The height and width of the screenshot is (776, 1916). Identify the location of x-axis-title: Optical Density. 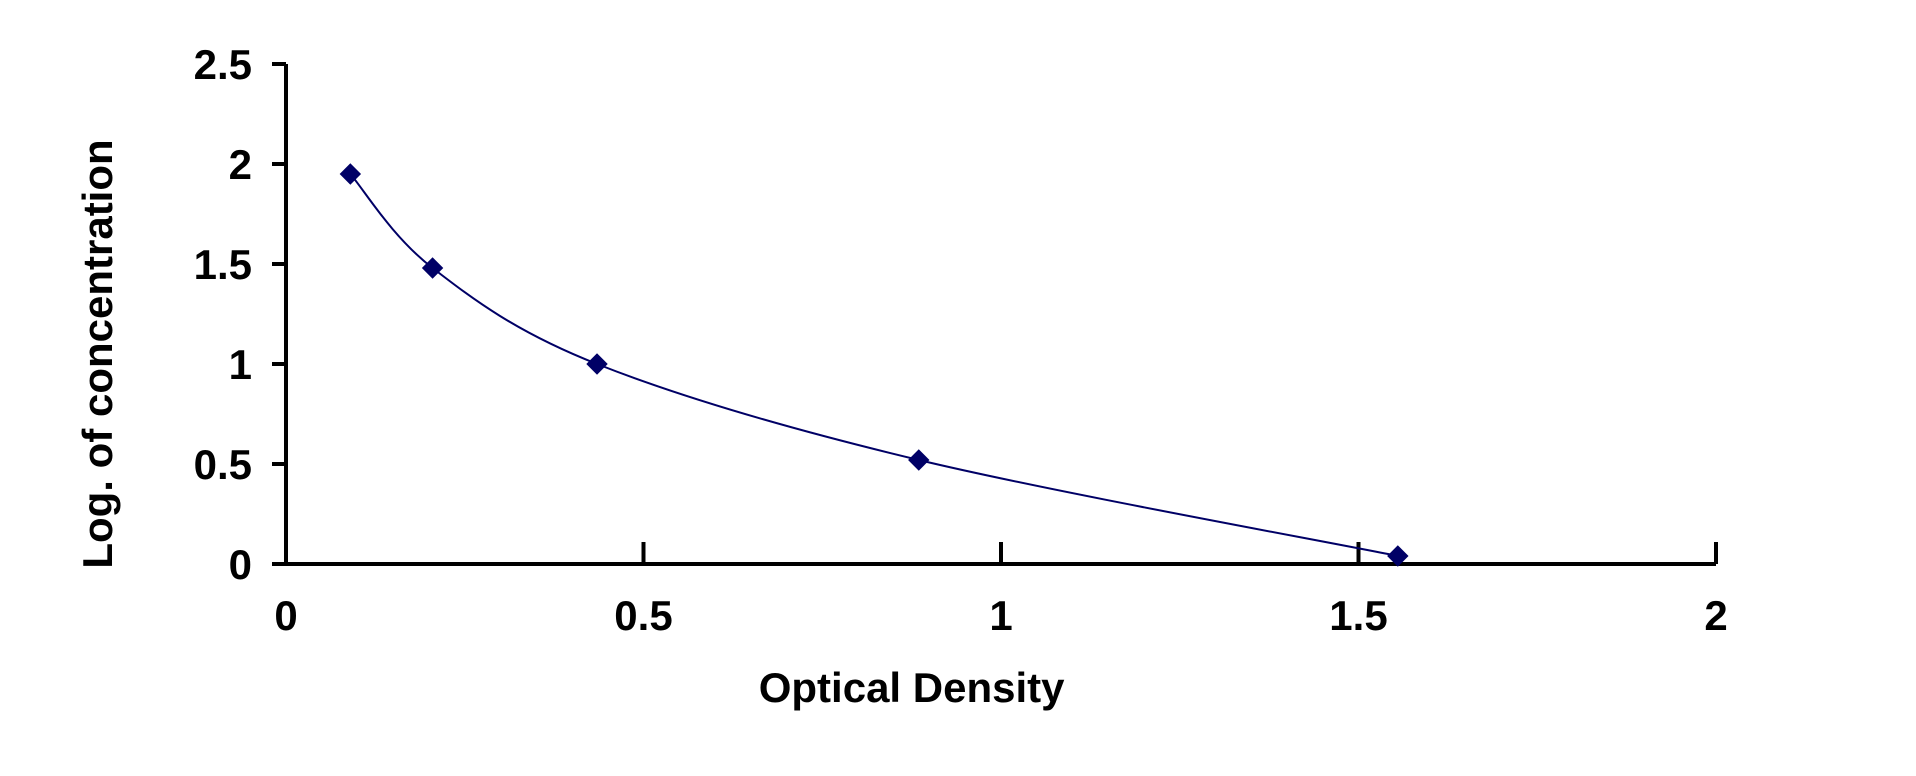
(912, 687).